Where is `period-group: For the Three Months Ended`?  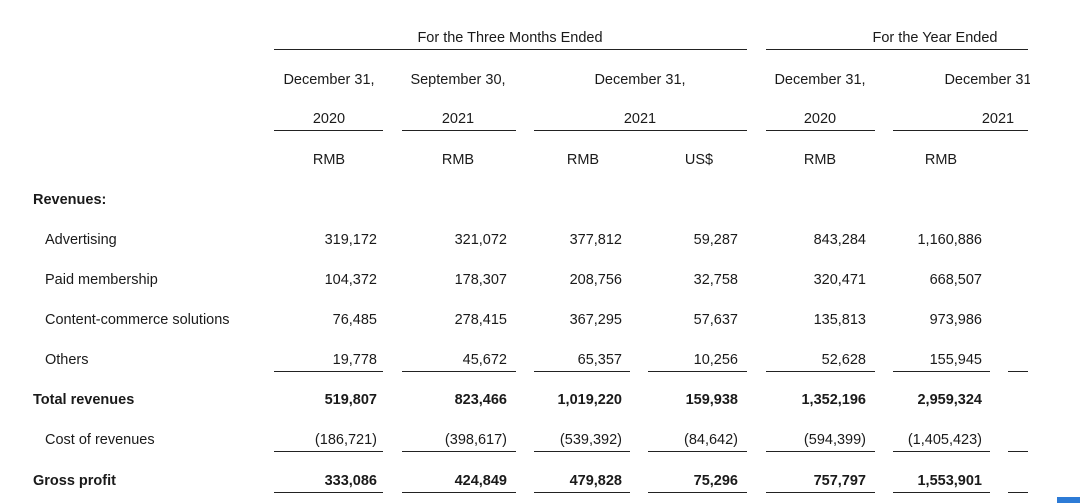
period-group: For the Three Months Ended is located at coordinates (510, 38).